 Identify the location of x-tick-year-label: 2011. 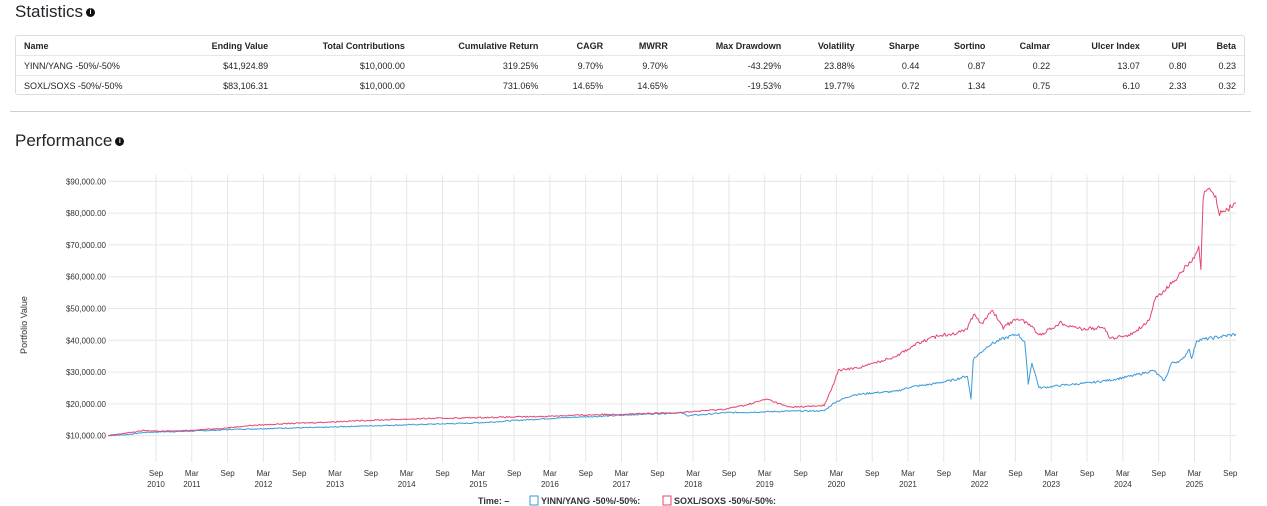
(192, 484).